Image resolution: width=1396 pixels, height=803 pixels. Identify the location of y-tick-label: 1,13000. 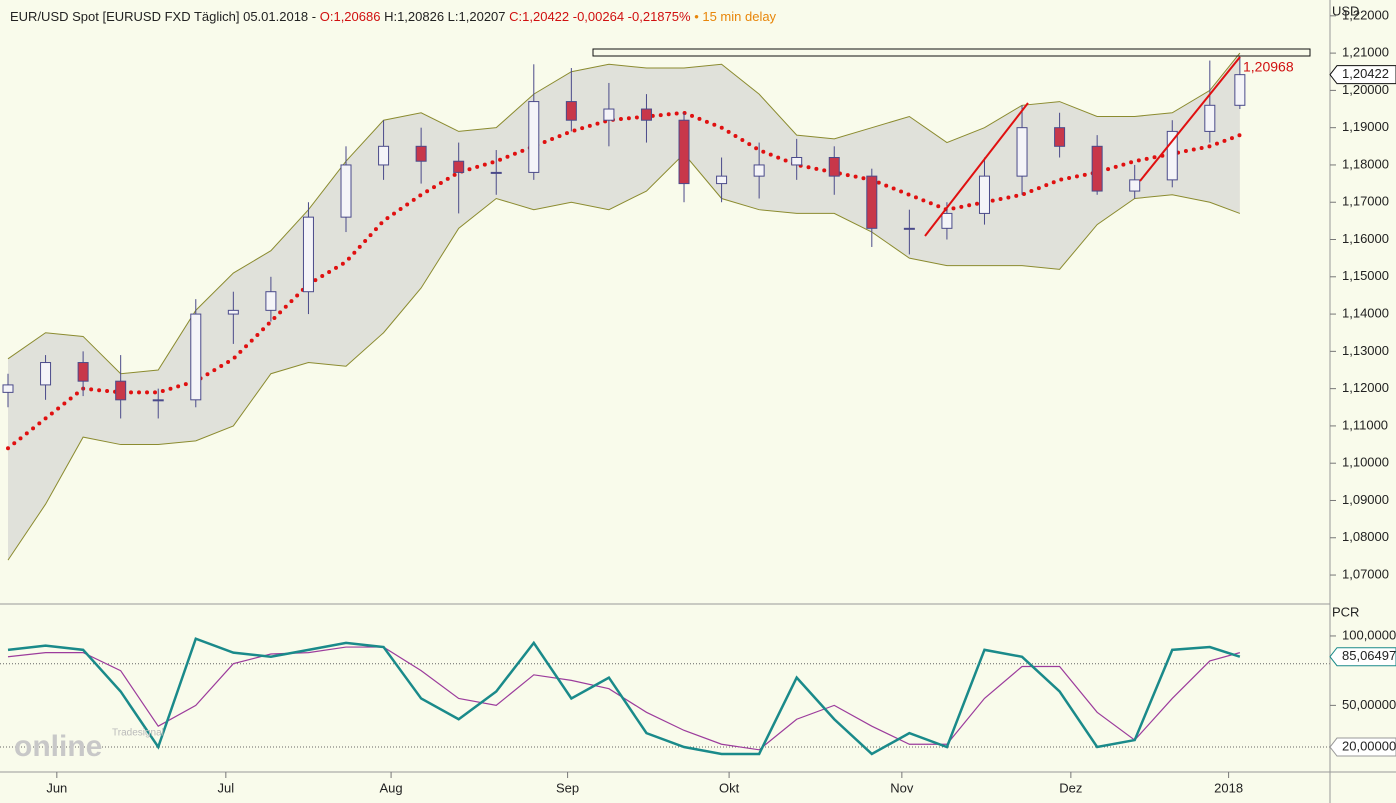
(1365, 350).